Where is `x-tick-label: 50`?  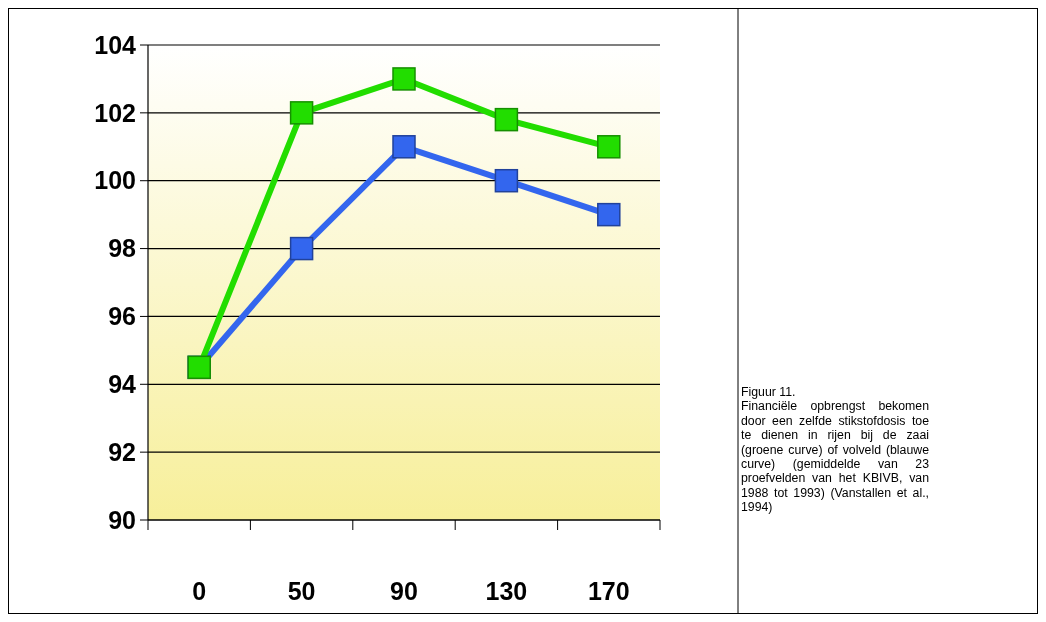
x-tick-label: 50 is located at coordinates (301, 591).